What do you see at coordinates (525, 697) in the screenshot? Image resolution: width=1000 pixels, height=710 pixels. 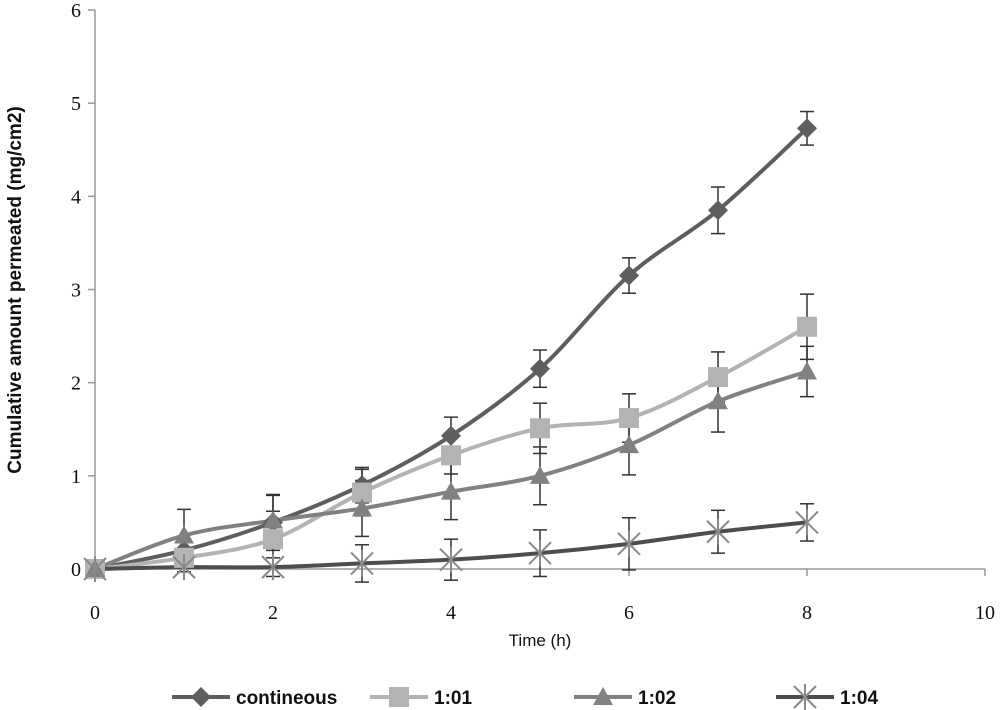 I see `legend: contineous 1:01 1:02 1:04` at bounding box center [525, 697].